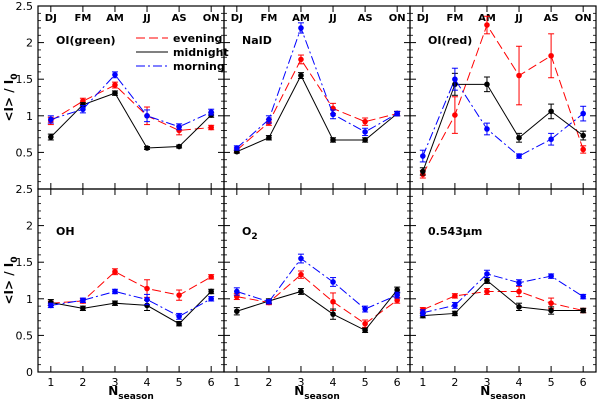  What do you see at coordinates (11, 97) in the screenshot?
I see `y-axis-label: <I> / I0` at bounding box center [11, 97].